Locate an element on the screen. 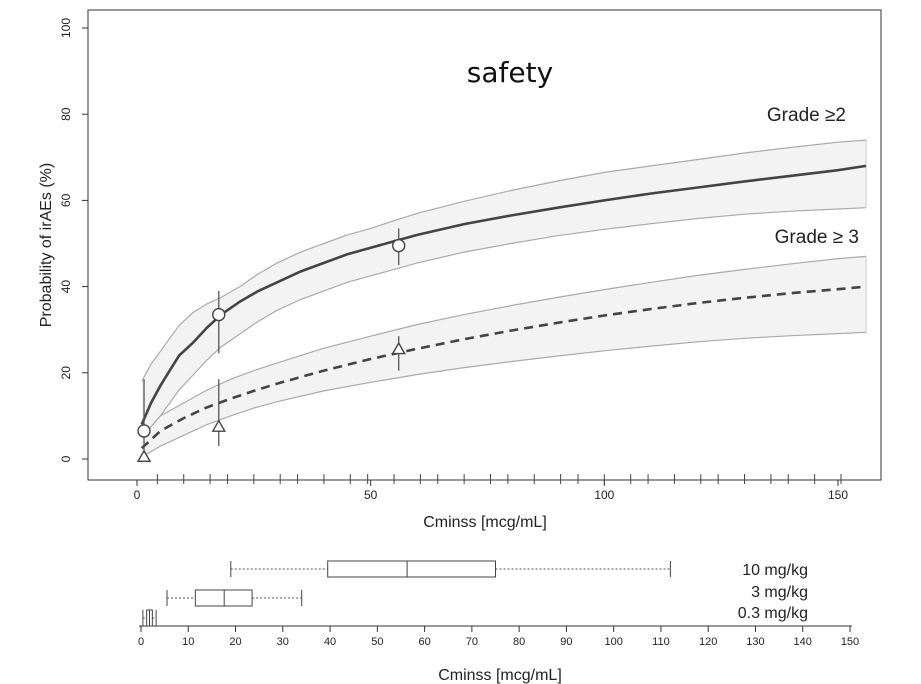 This screenshot has height=684, width=921. y-tick-label: 60 is located at coordinates (66, 200).